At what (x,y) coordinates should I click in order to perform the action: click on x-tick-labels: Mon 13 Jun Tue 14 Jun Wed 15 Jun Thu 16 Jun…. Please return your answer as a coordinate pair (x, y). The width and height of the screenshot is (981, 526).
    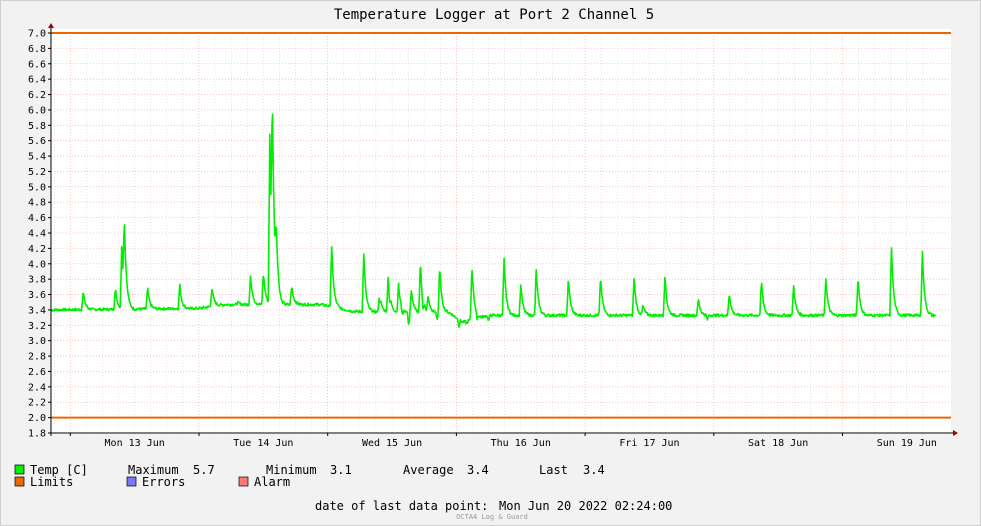
    Looking at the image, I should click on (521, 443).